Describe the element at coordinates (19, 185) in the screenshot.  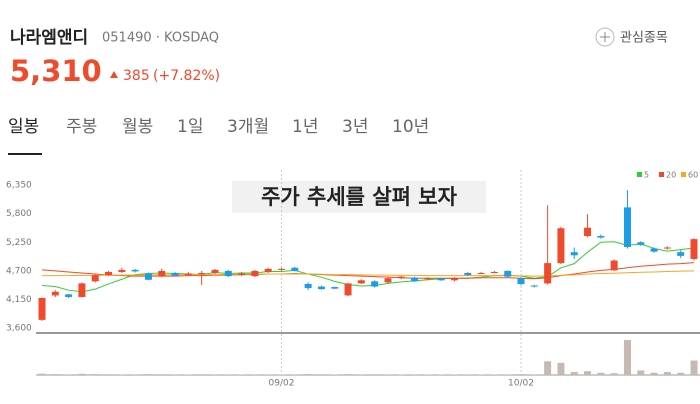
I see `y-tick-label: 6,350` at that location.